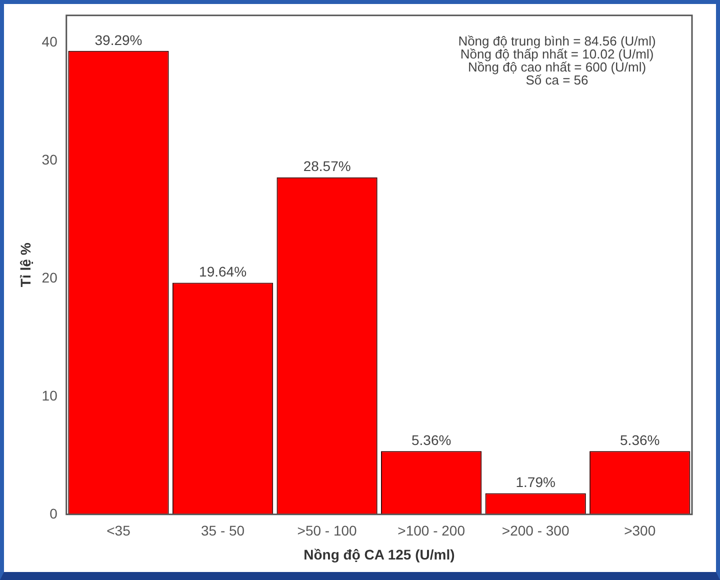 The image size is (720, 580). Describe the element at coordinates (557, 80) in the screenshot. I see `annotation: Số ca = 56` at that location.